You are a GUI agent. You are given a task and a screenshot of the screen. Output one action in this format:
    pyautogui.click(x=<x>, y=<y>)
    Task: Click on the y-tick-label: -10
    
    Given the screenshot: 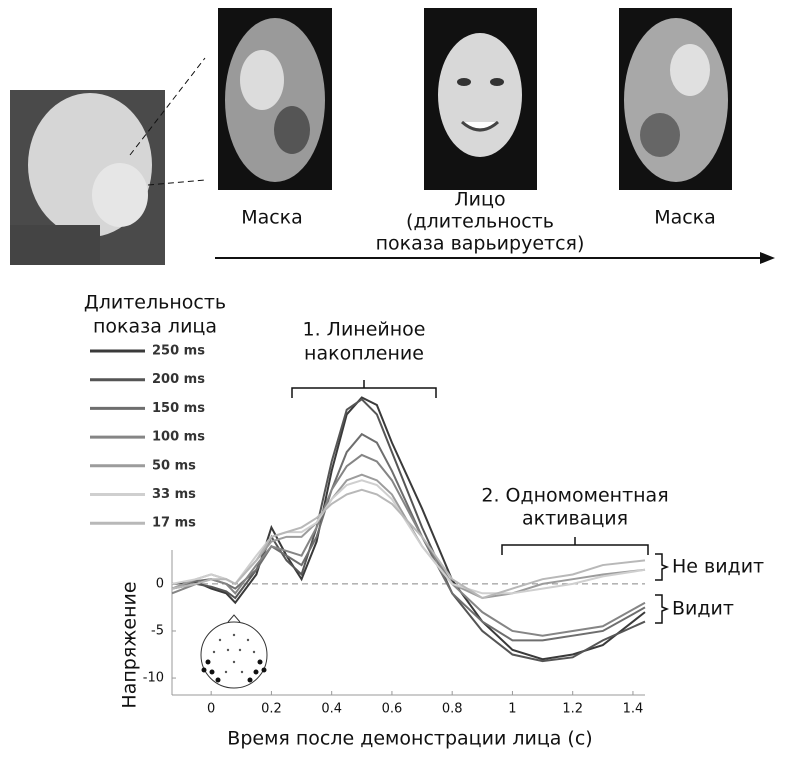 What is the action you would take?
    pyautogui.click(x=153, y=678)
    